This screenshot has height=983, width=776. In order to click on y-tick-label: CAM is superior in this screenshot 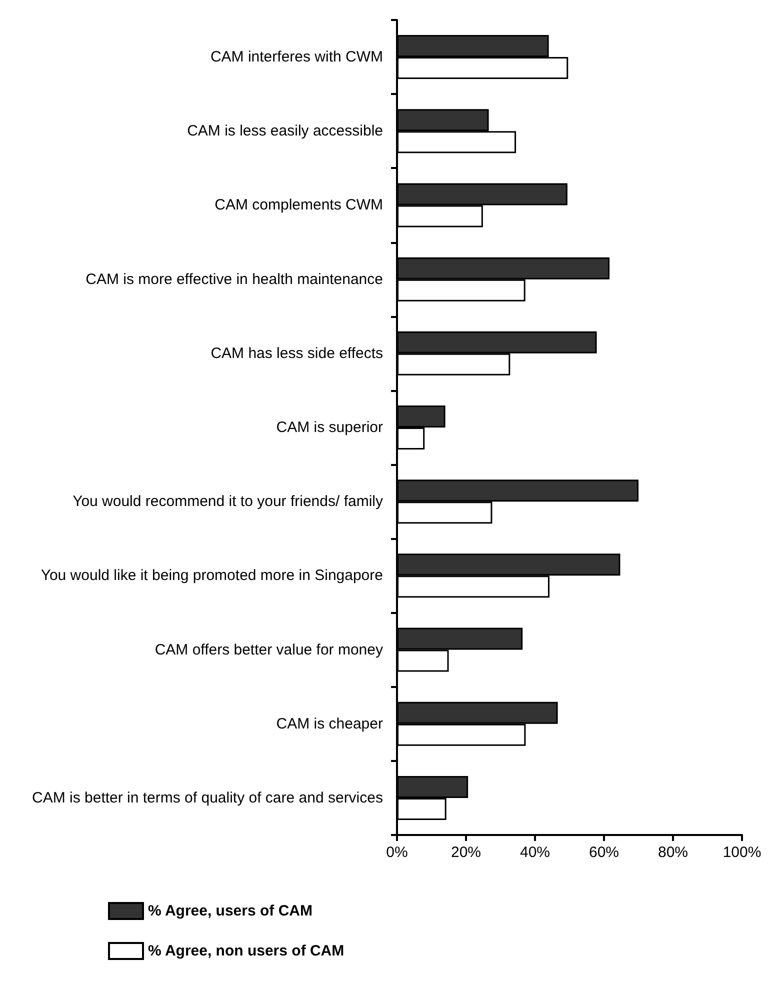, I will do `click(329, 427)`.